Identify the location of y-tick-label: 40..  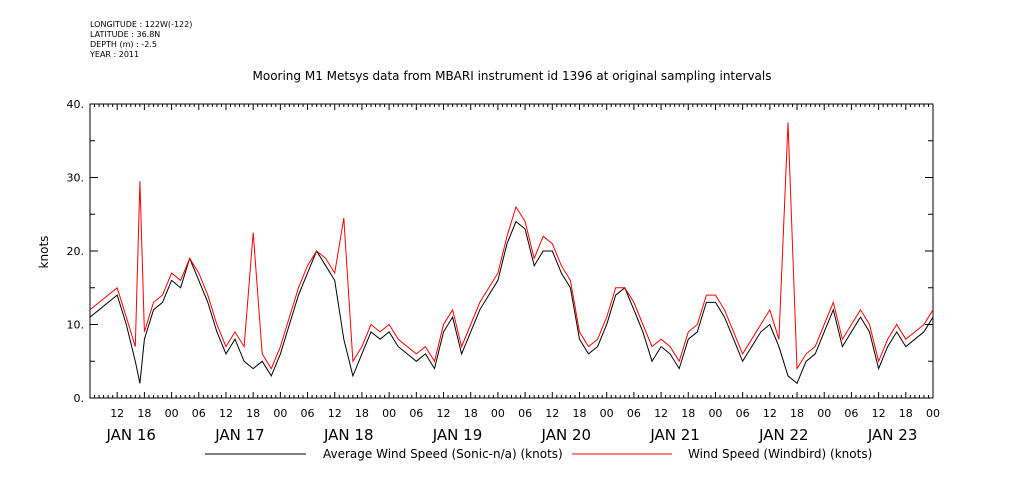
(76, 104).